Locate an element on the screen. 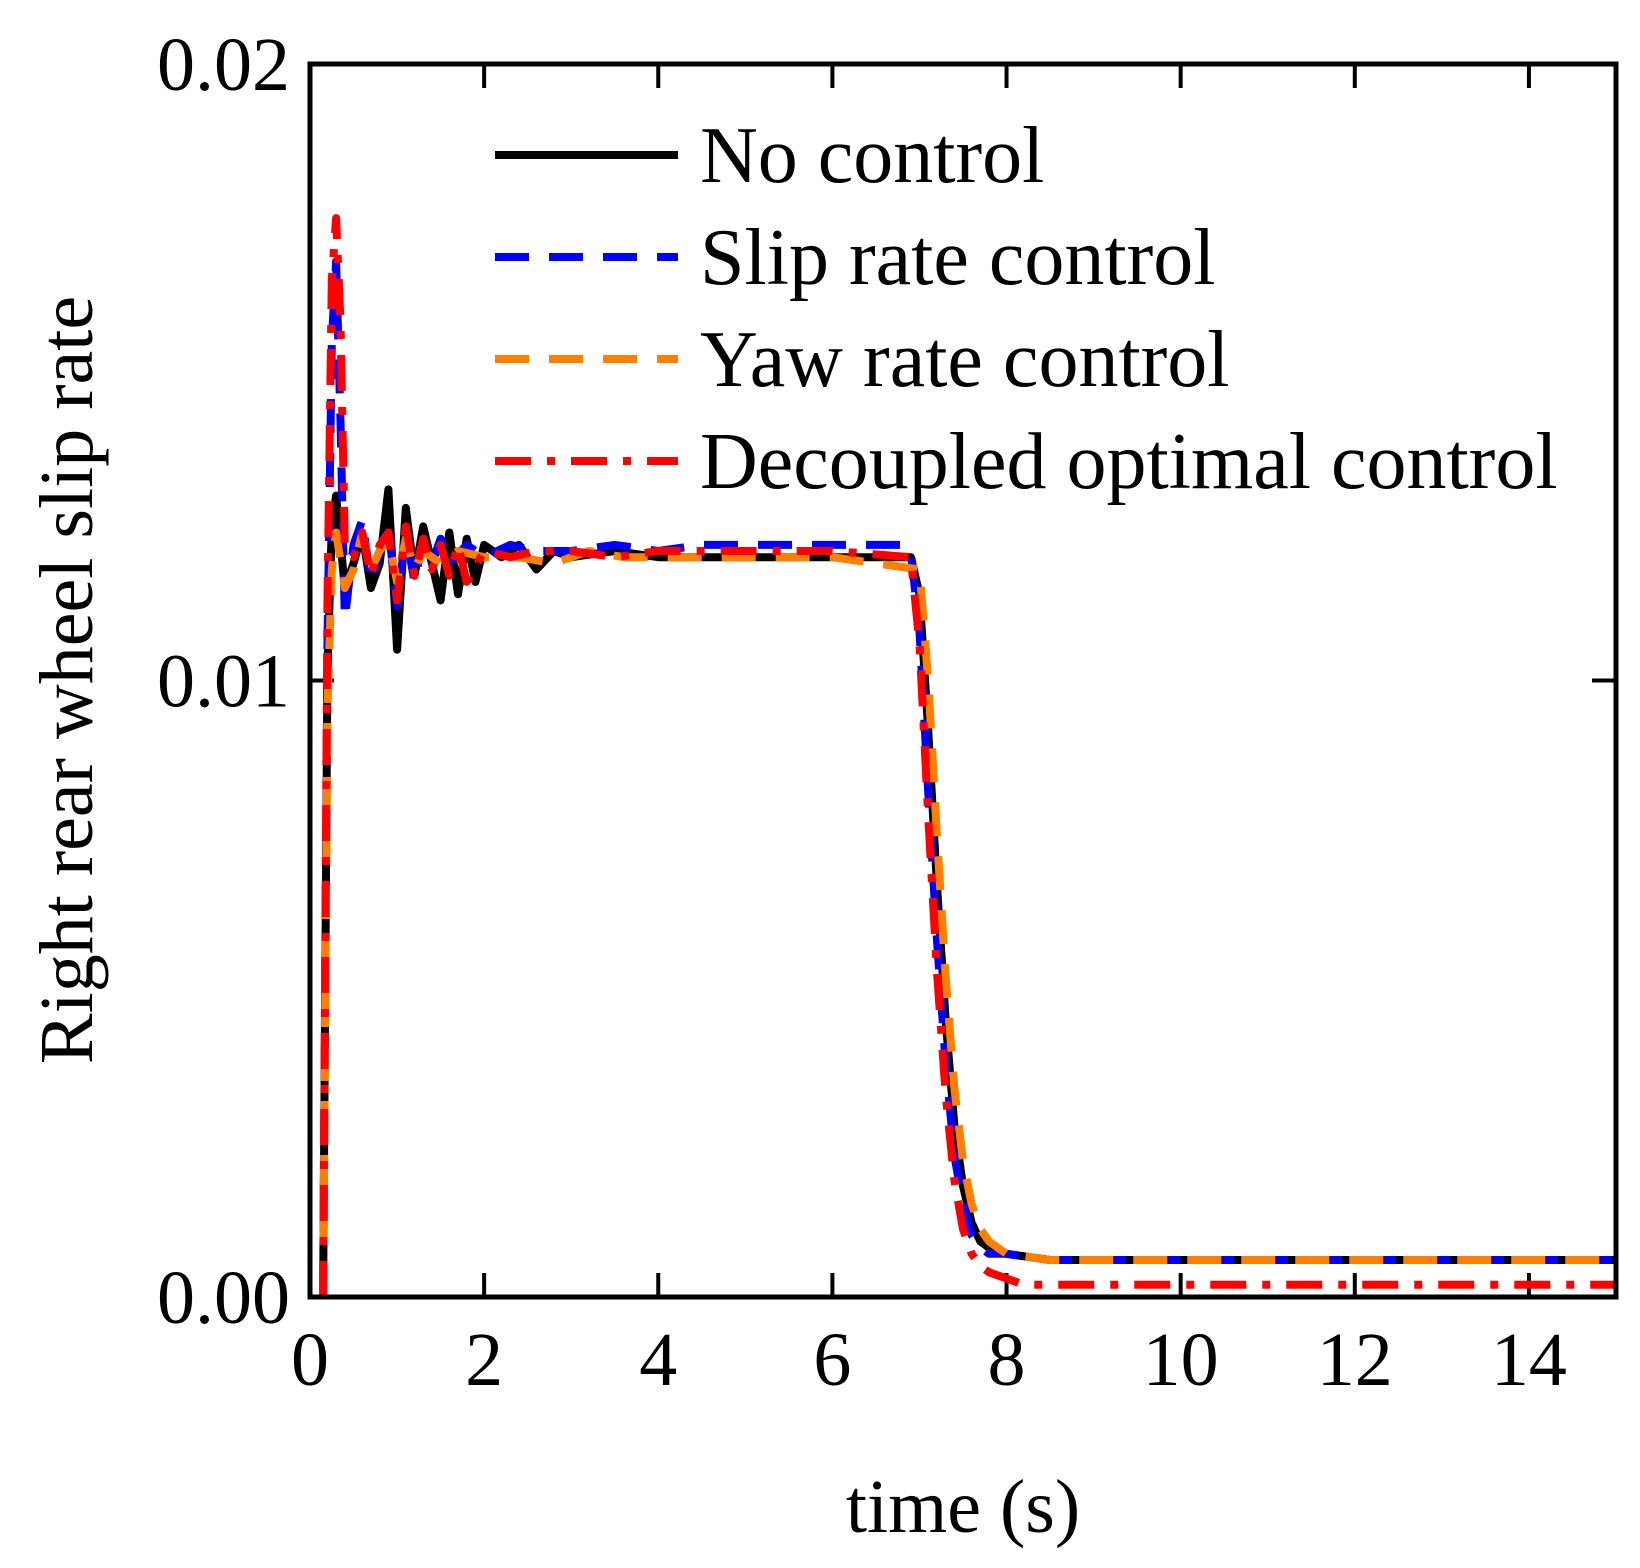  x-tick-label: 0 is located at coordinates (310, 1360).